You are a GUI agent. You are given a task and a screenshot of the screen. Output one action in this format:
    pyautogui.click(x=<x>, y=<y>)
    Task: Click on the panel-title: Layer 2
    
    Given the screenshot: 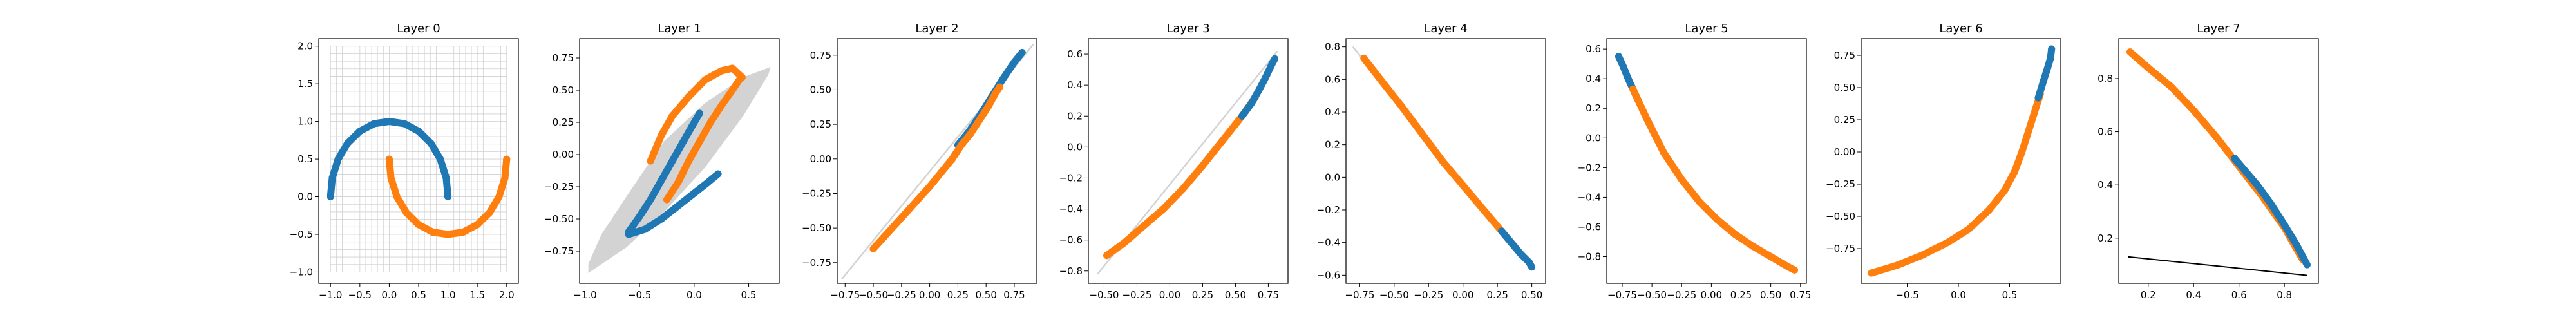 What is the action you would take?
    pyautogui.click(x=937, y=28)
    